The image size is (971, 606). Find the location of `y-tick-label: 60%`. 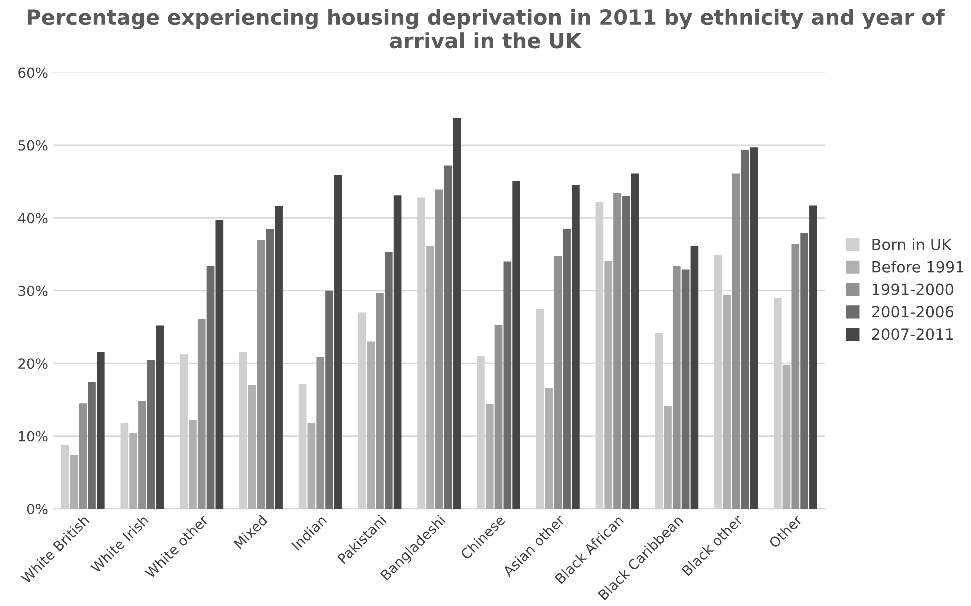

y-tick-label: 60% is located at coordinates (33, 73).